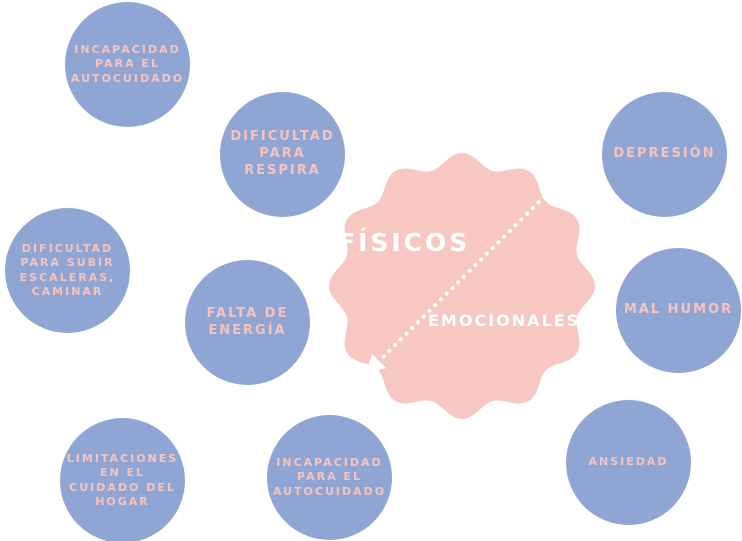 The image size is (742, 541). I want to click on node-label: LIMITACIONES EN EL CUIDADO DEL HOGAR, so click(122, 479).